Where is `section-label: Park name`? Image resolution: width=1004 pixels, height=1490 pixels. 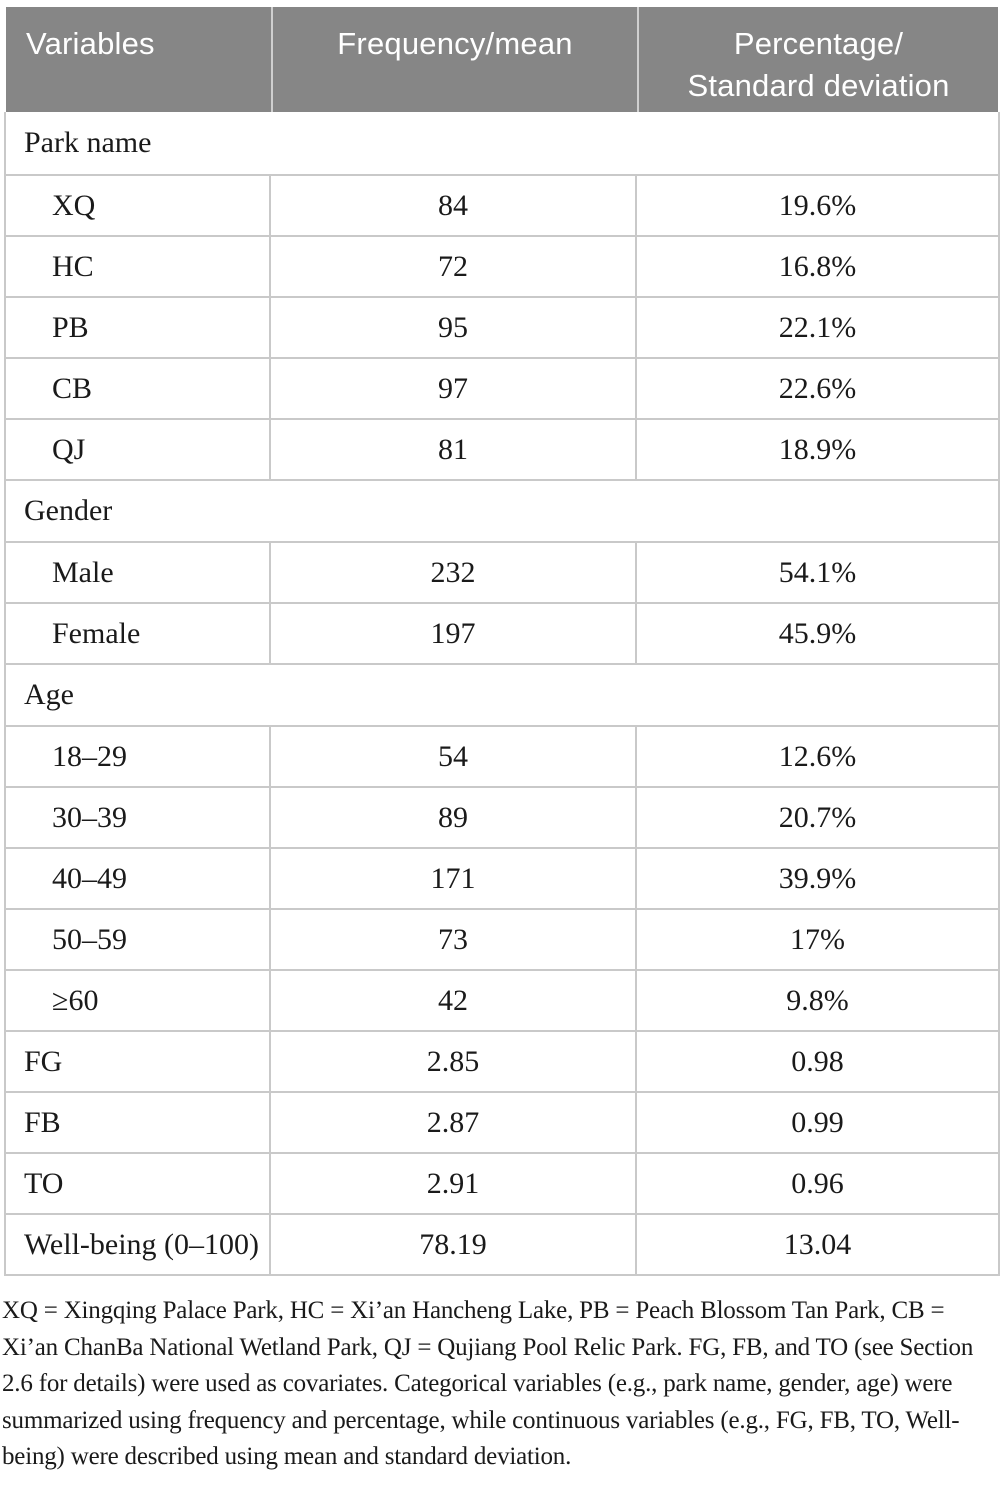
section-label: Park name is located at coordinates (88, 142).